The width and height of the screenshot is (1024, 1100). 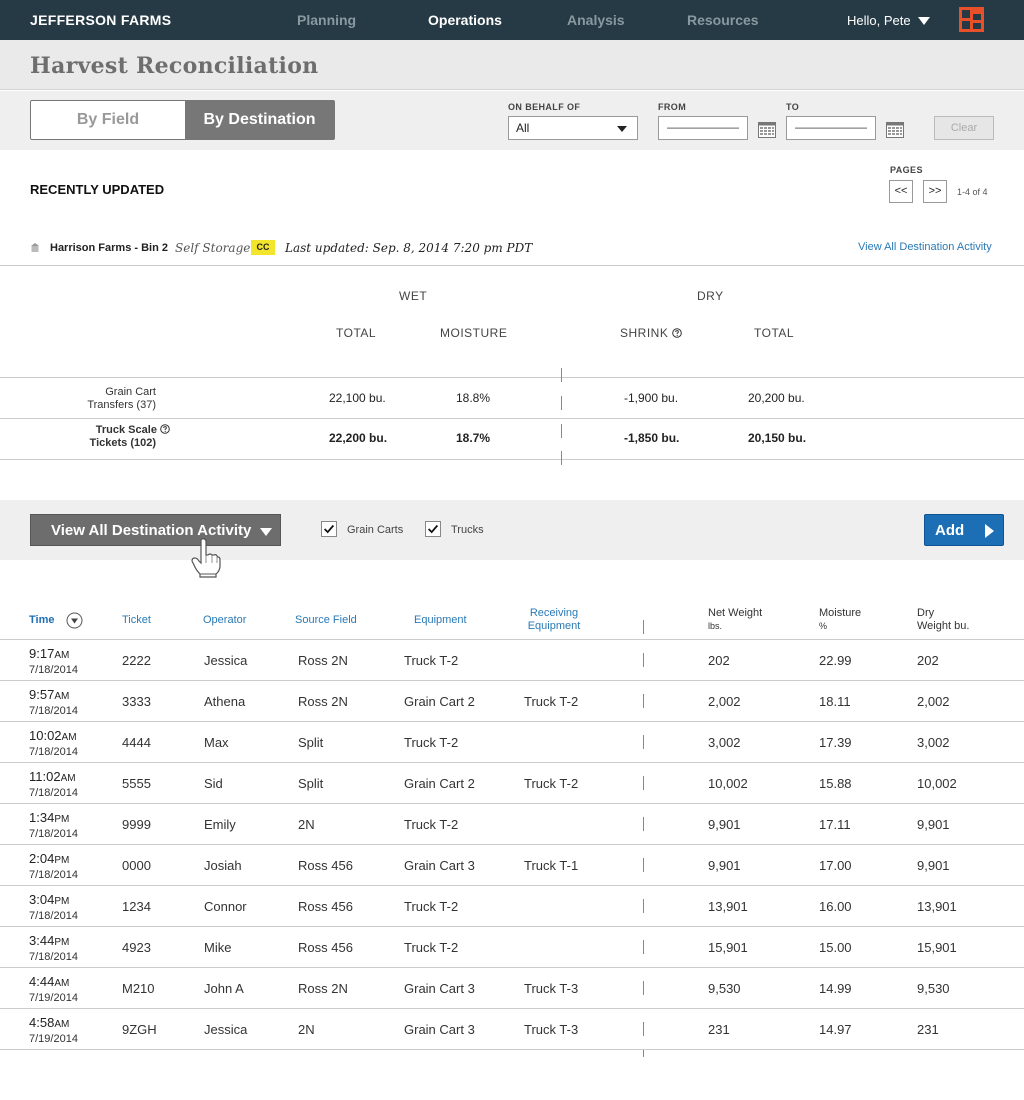 I want to click on dry-weight-cell: 3,002, so click(x=933, y=742).